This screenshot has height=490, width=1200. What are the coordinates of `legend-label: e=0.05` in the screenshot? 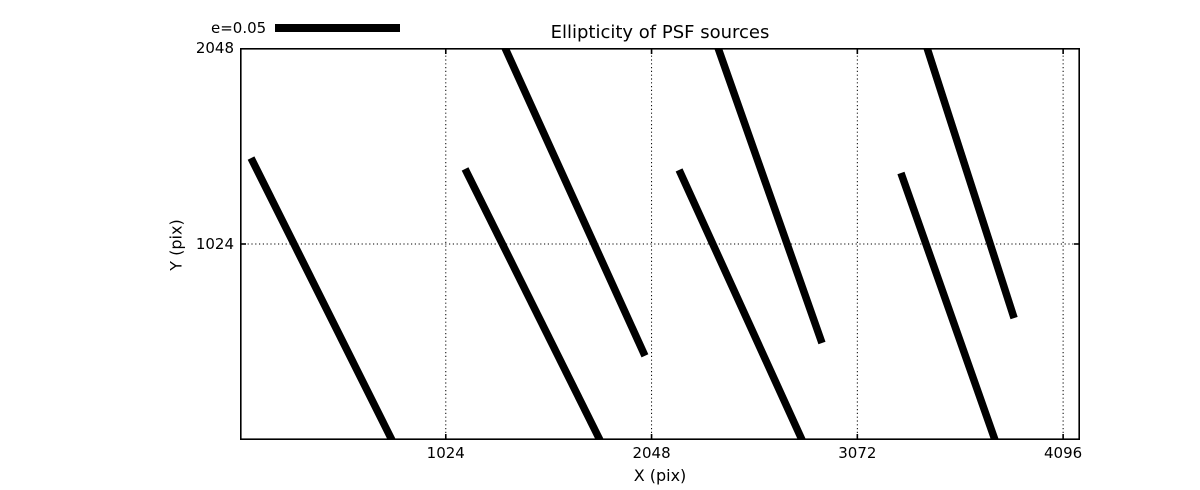 It's located at (239, 28).